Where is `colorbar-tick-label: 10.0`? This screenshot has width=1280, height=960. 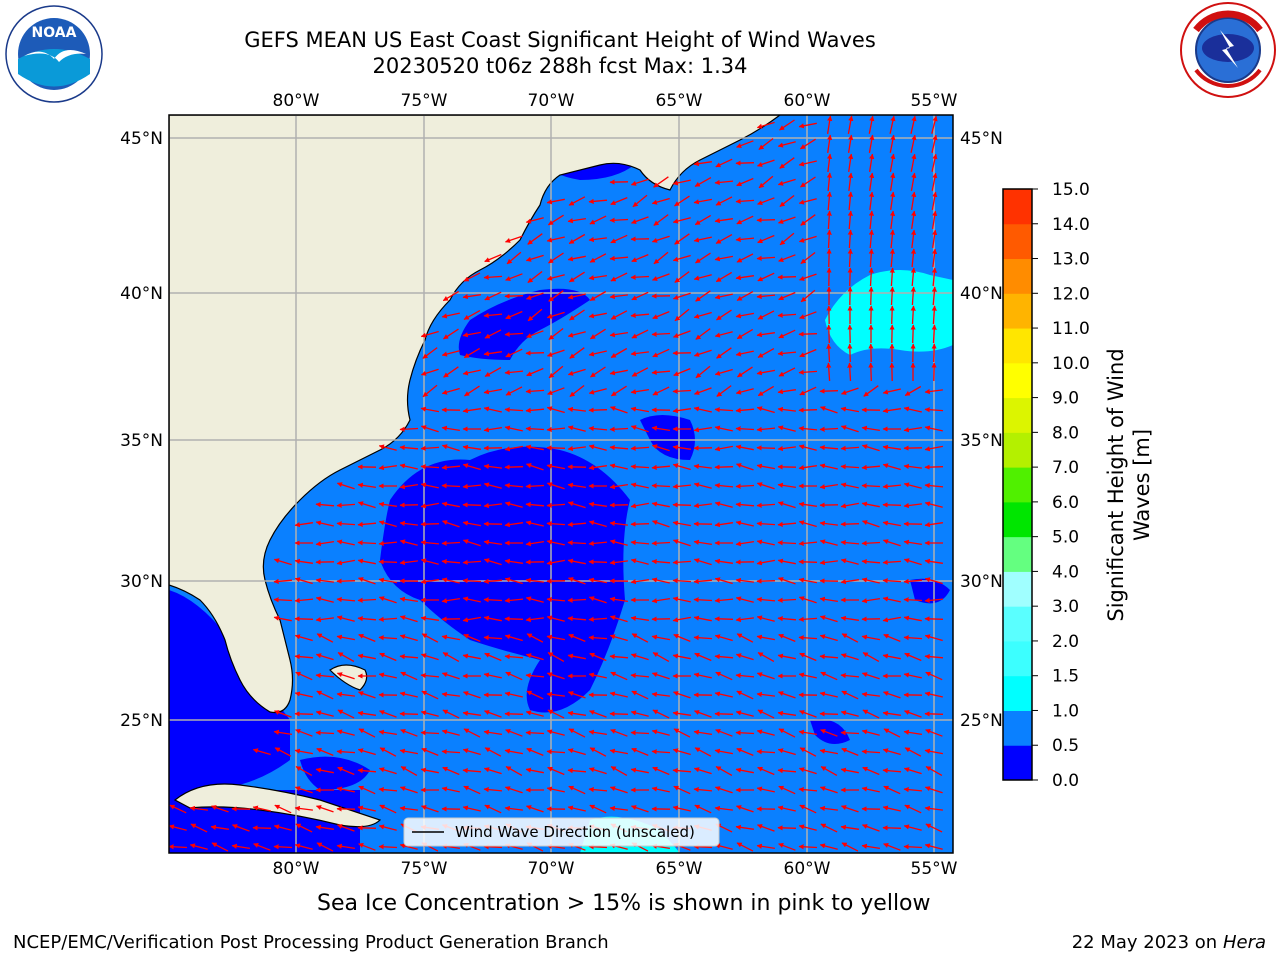
colorbar-tick-label: 10.0 is located at coordinates (1071, 364).